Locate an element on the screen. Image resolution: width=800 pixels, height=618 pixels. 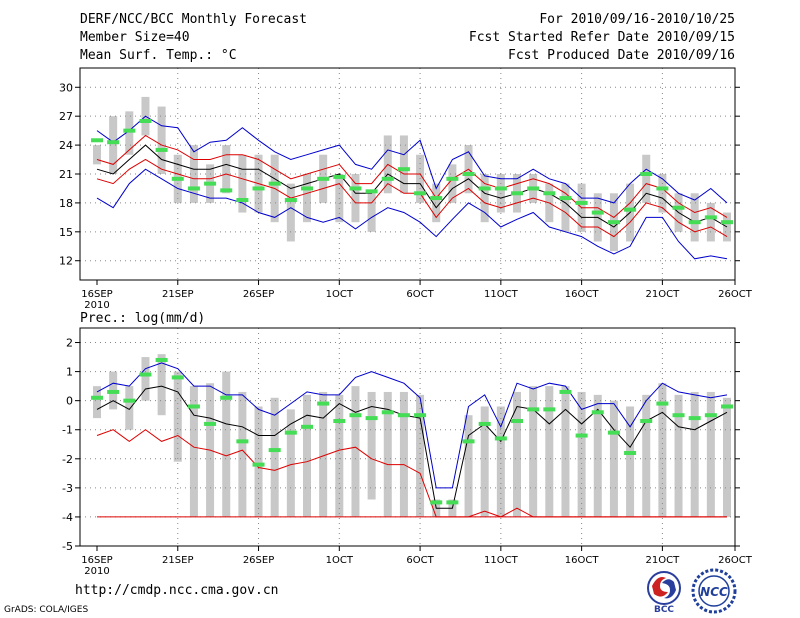
forecast-period-label: For 2010/09/16-2010/10/25 is located at coordinates (637, 19).